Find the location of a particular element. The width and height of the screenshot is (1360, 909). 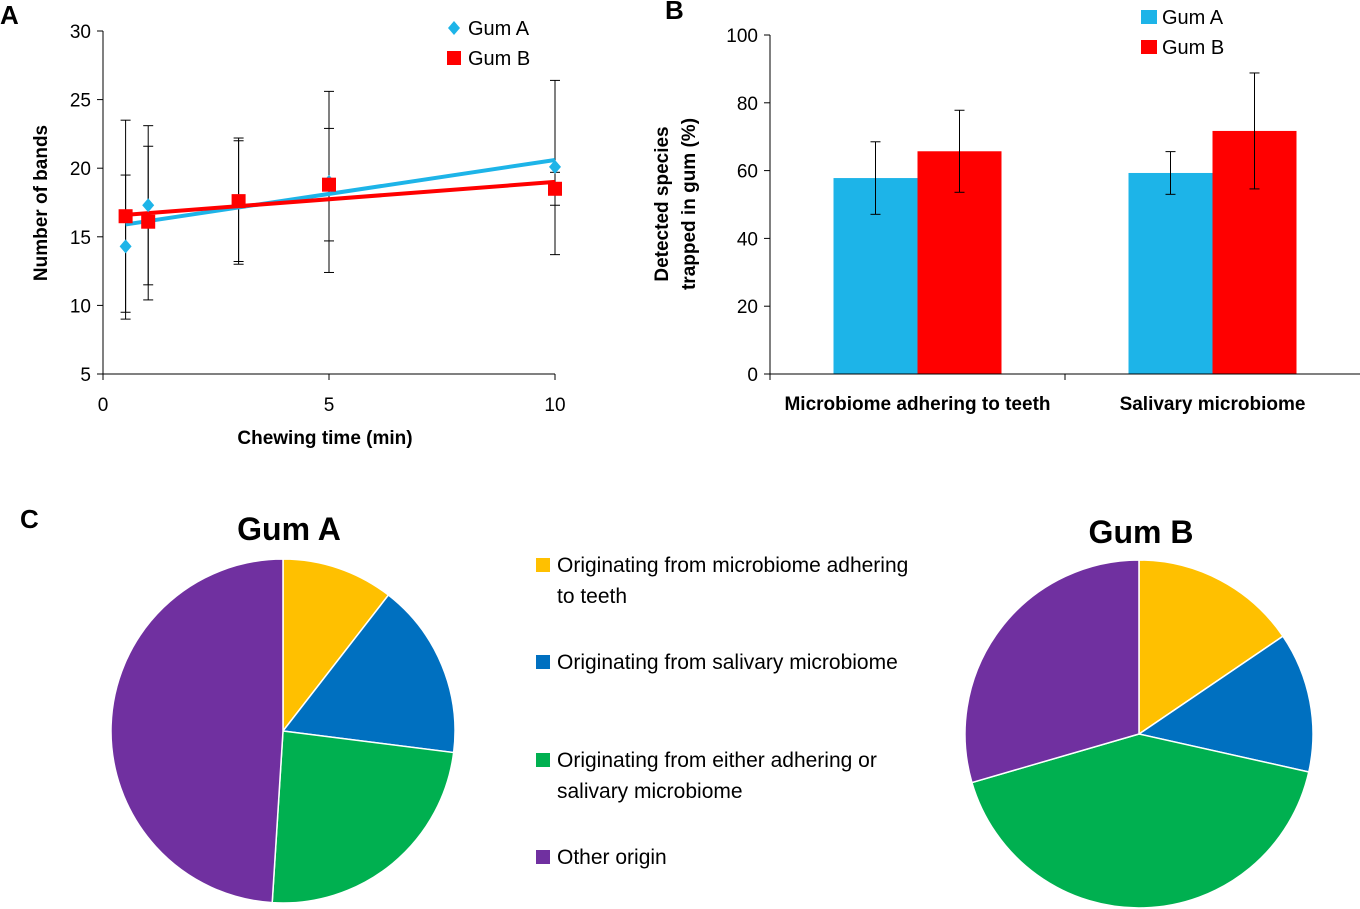

a-y-tick-label: 30 is located at coordinates (80, 32).